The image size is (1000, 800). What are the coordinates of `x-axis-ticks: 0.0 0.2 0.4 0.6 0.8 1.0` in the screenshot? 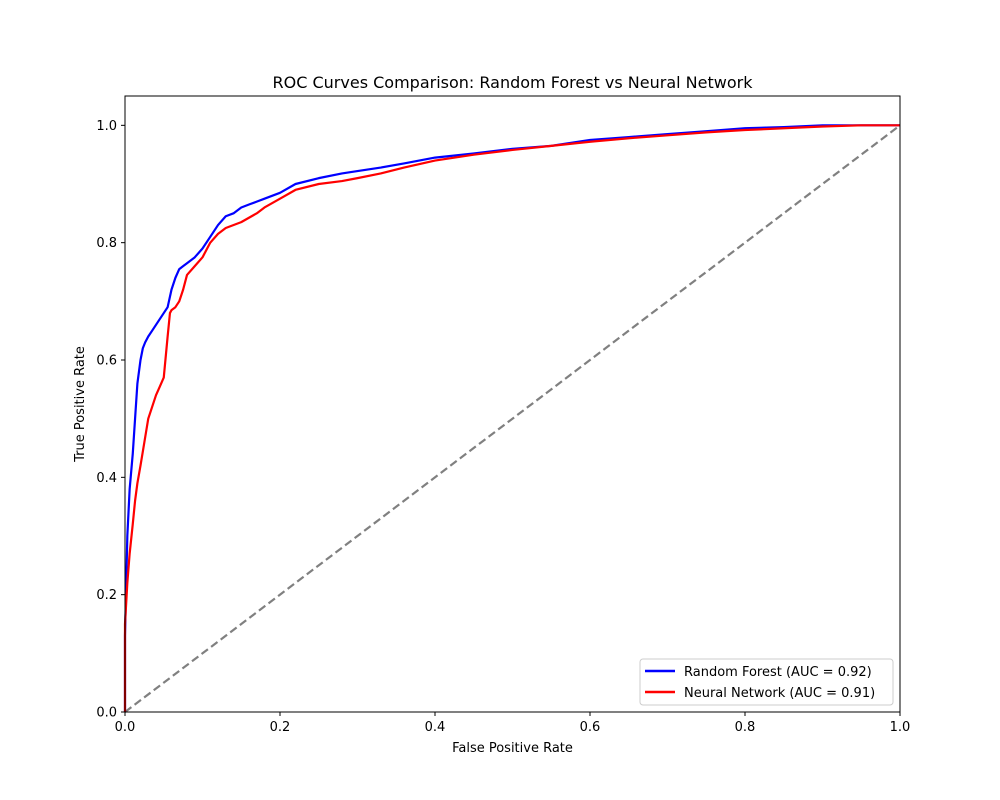 It's located at (513, 723).